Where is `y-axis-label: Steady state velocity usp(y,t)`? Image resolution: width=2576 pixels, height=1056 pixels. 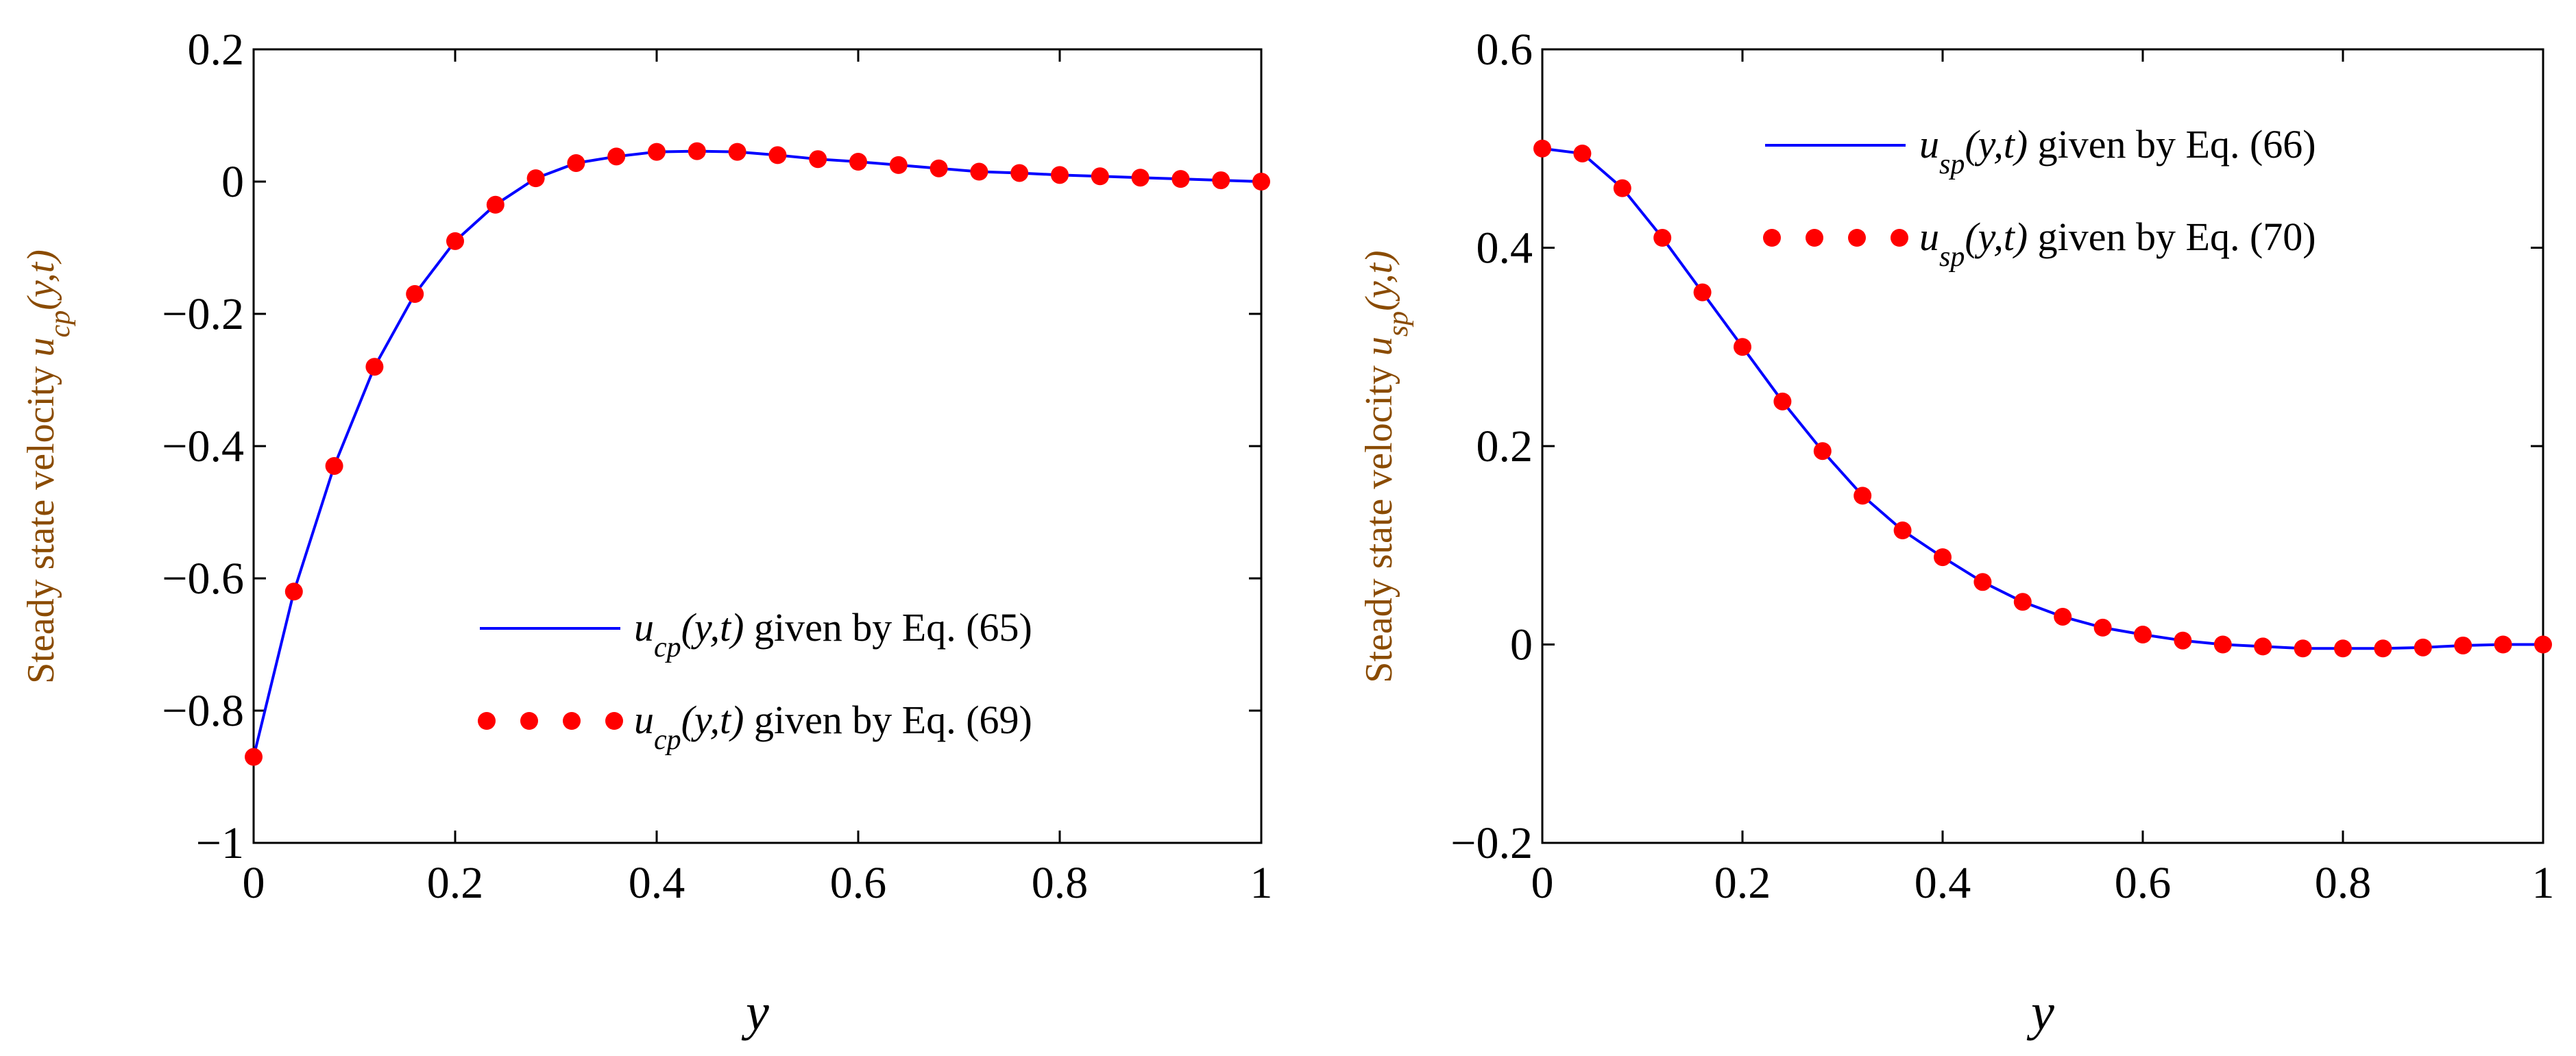 y-axis-label: Steady state velocity usp(y,t) is located at coordinates (1386, 467).